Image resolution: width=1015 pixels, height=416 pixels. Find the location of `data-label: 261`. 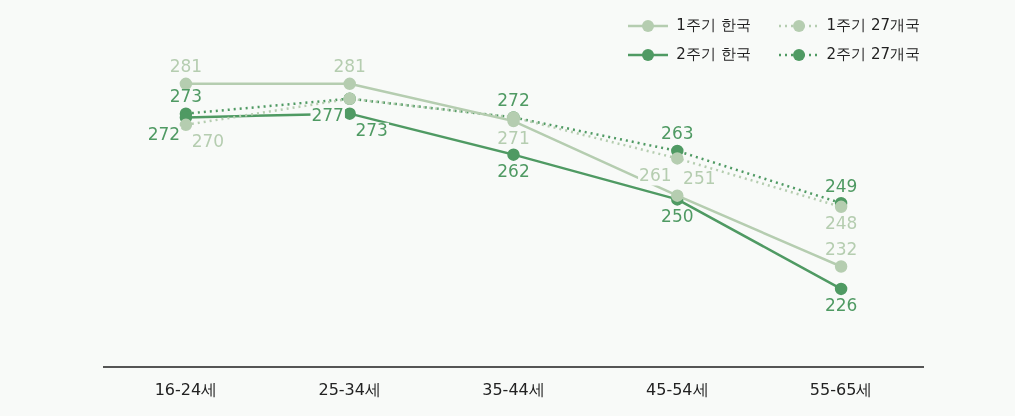

data-label: 261 is located at coordinates (655, 174).